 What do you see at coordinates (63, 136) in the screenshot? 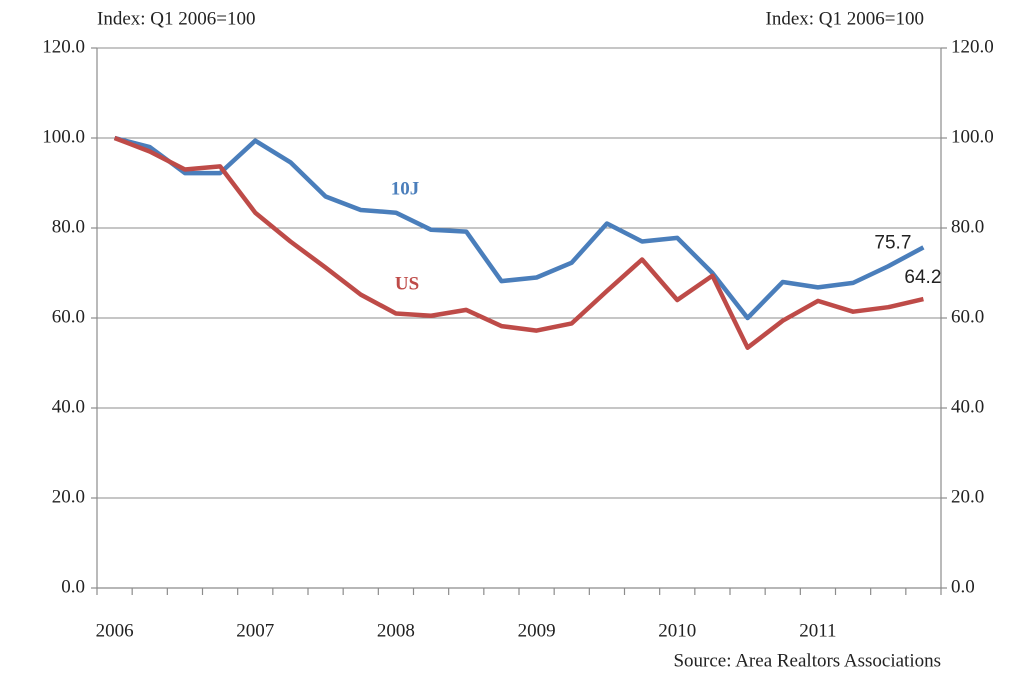
I see `y-tick-label: 100.0` at bounding box center [63, 136].